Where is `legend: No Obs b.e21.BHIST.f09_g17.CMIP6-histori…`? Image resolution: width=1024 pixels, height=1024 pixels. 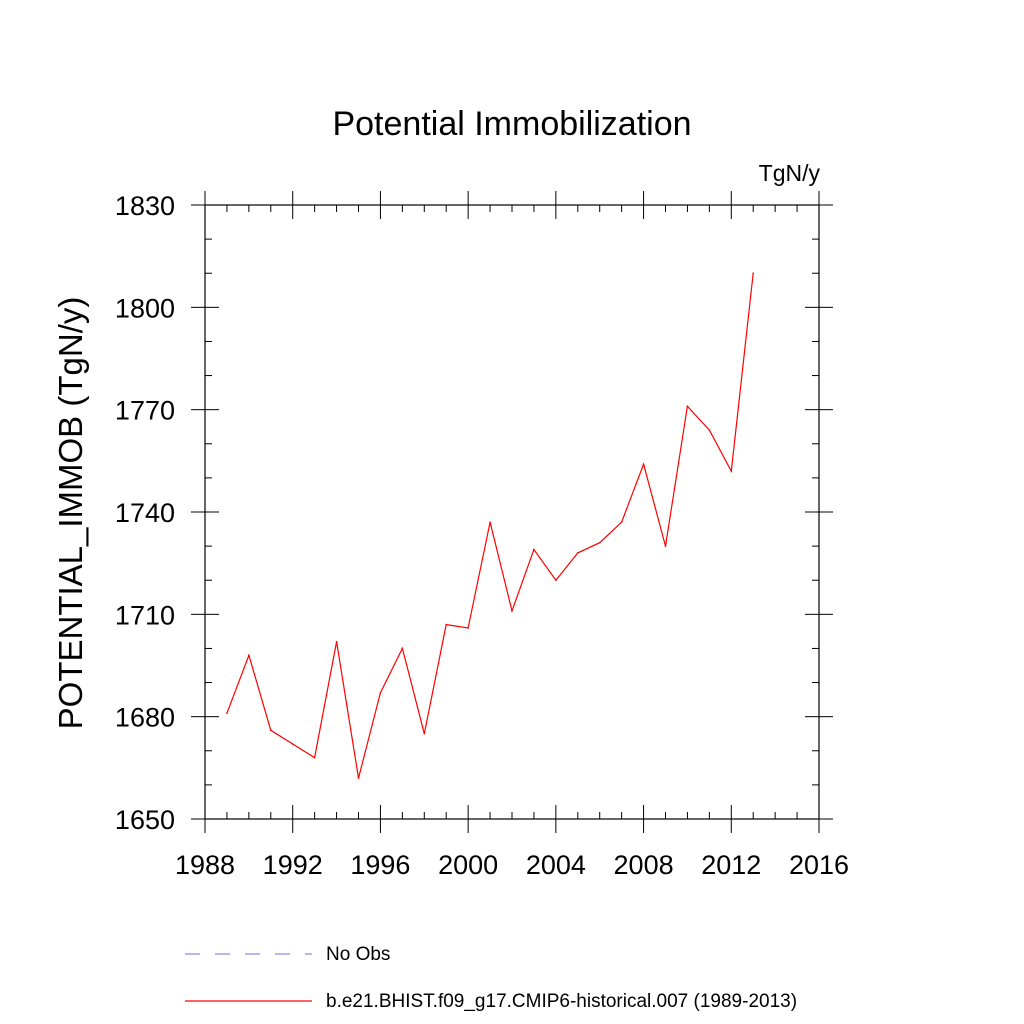
legend: No Obs b.e21.BHIST.f09_g17.CMIP6-histori… is located at coordinates (491, 978).